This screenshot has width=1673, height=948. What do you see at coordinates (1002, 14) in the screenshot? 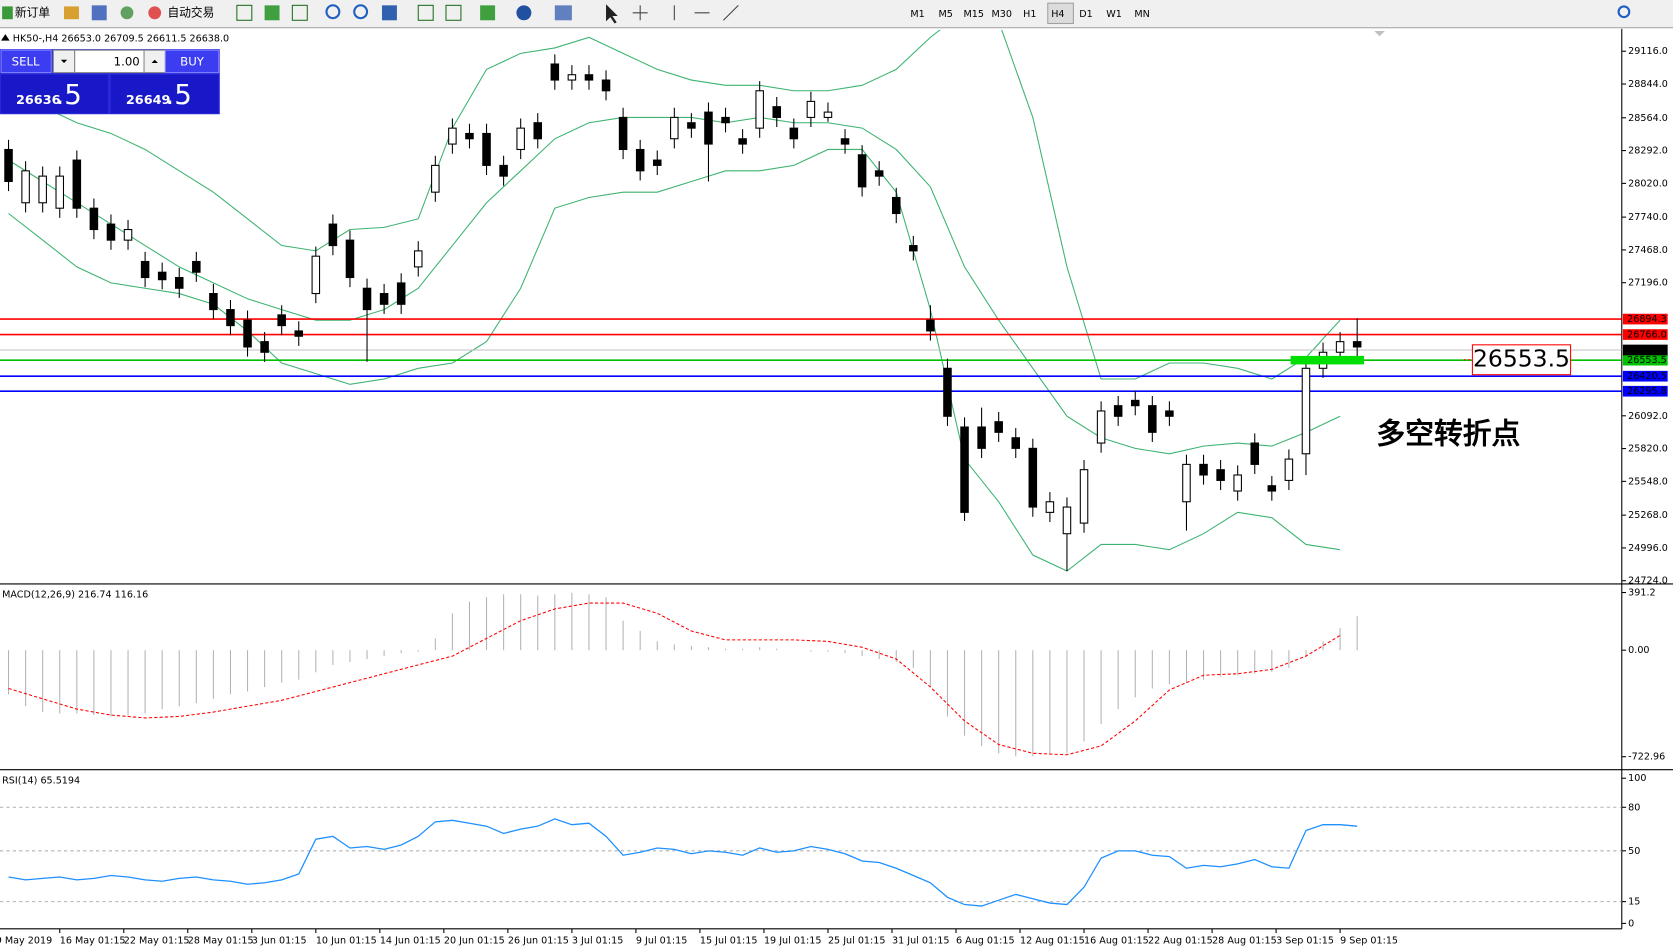
I see `timeframe-button: M30` at bounding box center [1002, 14].